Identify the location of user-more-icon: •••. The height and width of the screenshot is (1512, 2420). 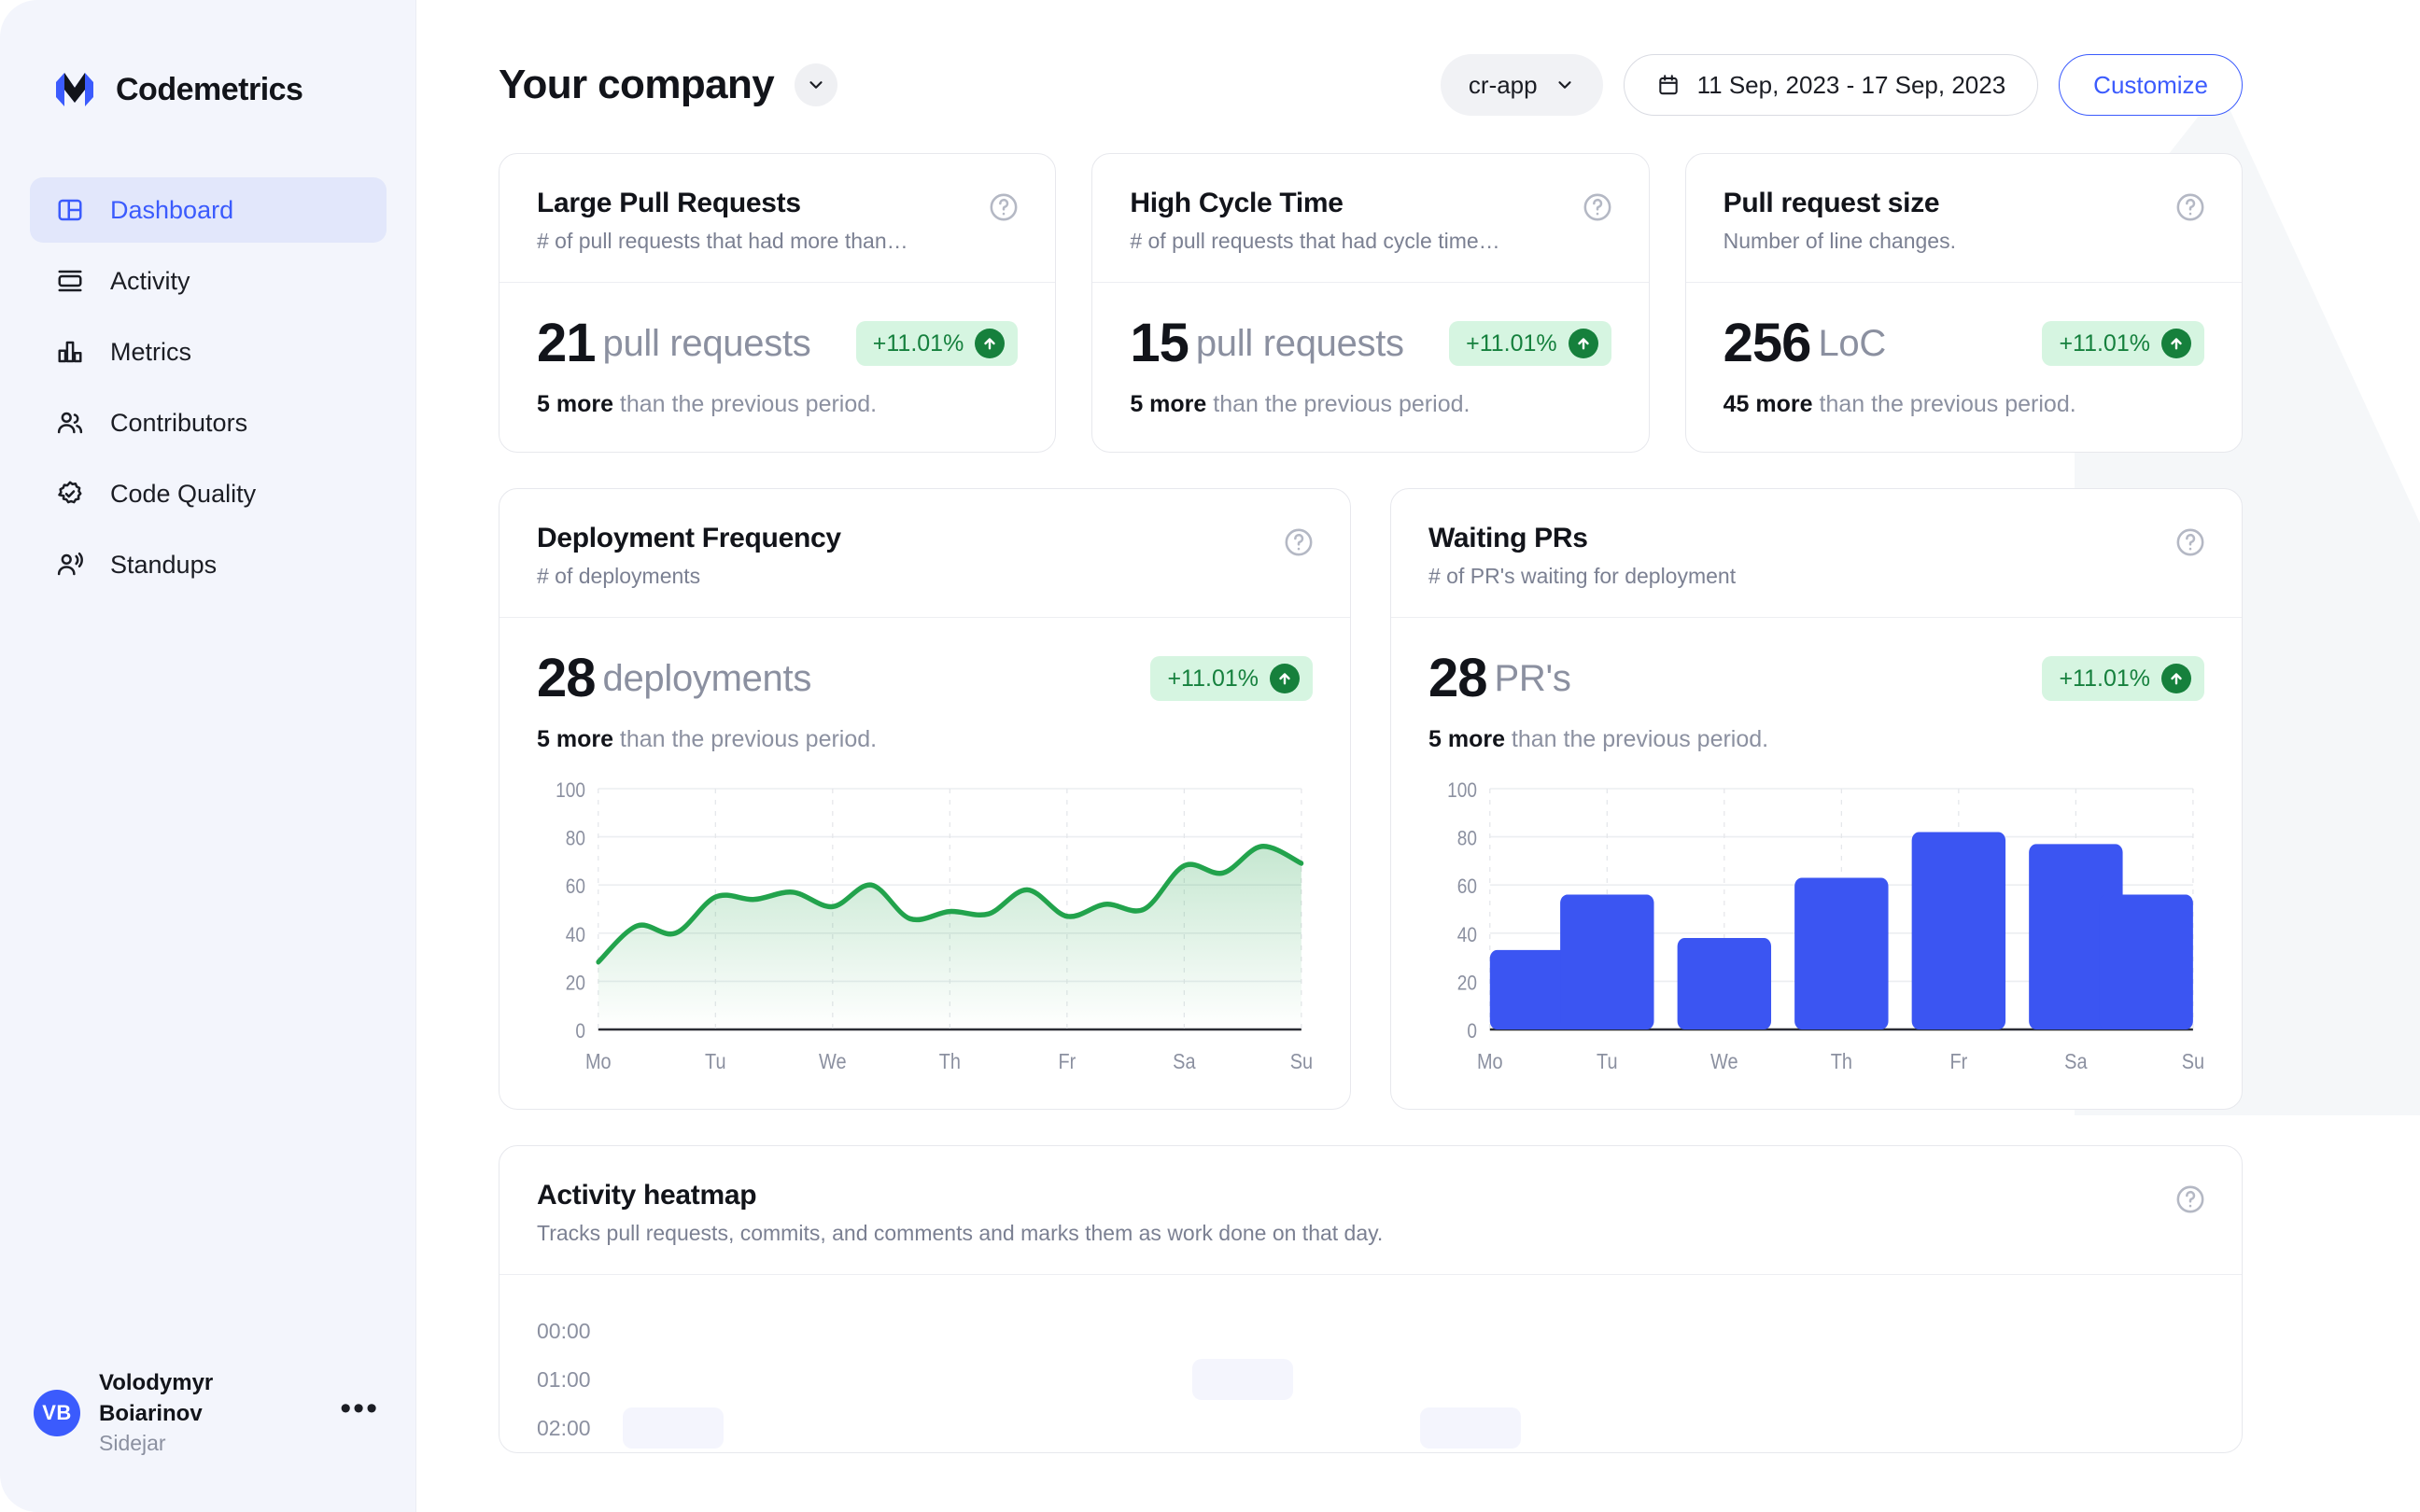
(360, 1408).